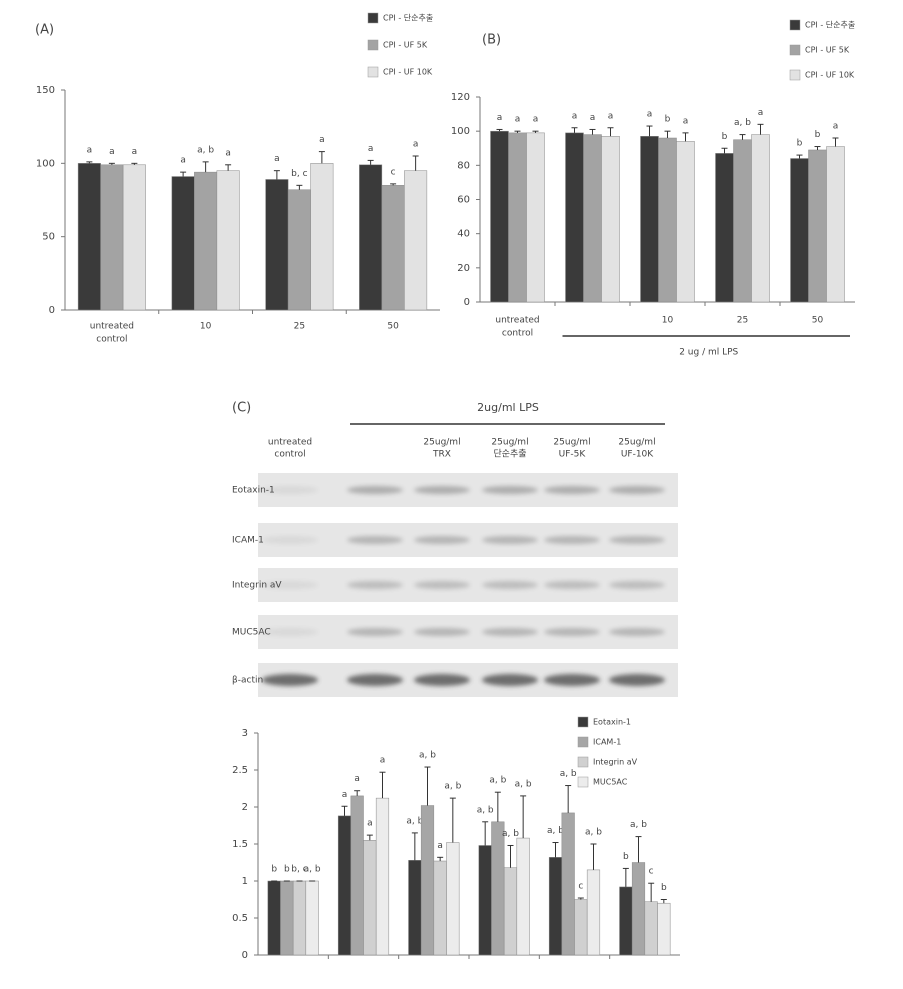 Image resolution: width=903 pixels, height=989 pixels. Describe the element at coordinates (393, 327) in the screenshot. I see `x-tick-label: 50` at that location.